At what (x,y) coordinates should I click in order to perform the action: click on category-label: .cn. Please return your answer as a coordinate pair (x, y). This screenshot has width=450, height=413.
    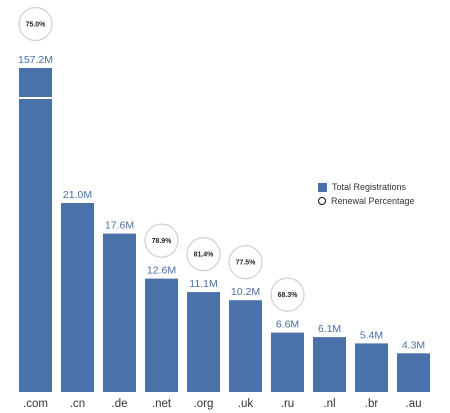
    Looking at the image, I should click on (77, 404).